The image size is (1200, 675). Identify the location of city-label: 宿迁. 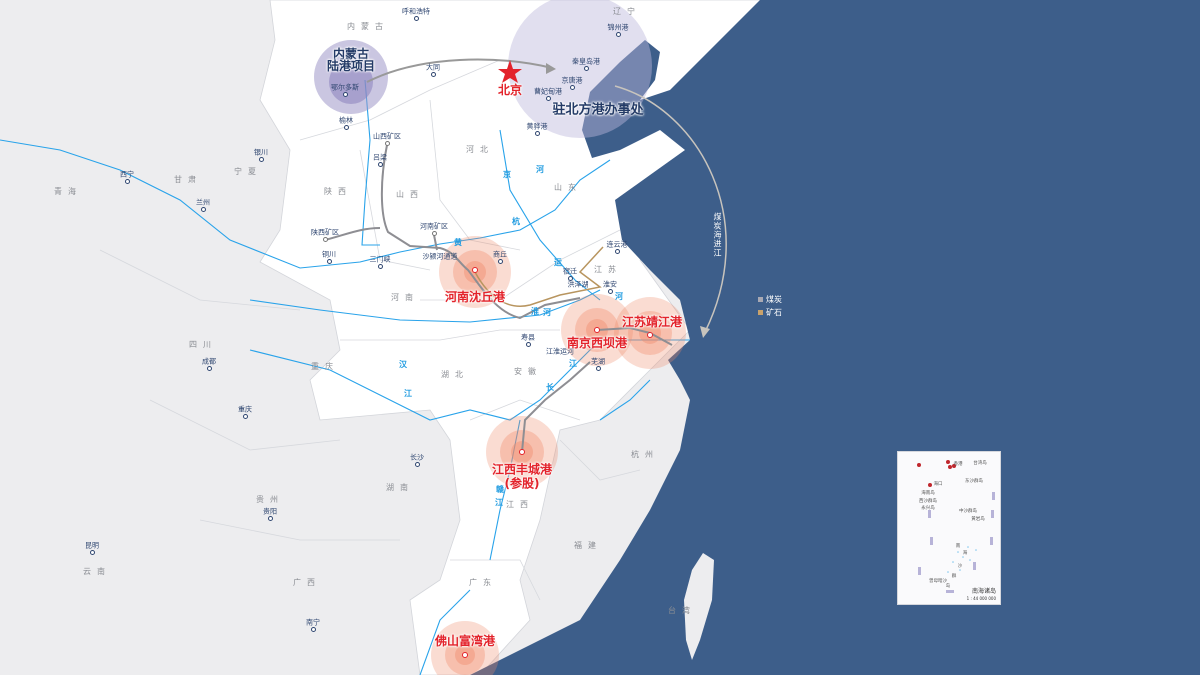
(570, 271).